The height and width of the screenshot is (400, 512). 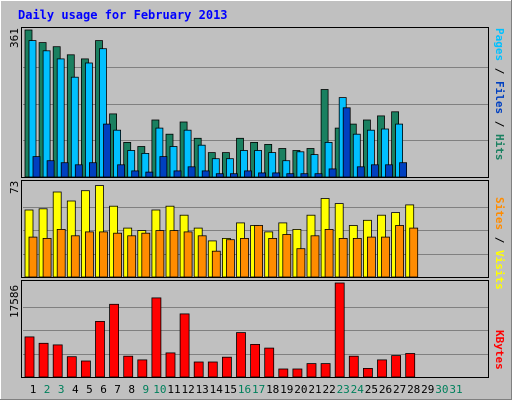 I want to click on day-label-17: 17, so click(x=258, y=389).